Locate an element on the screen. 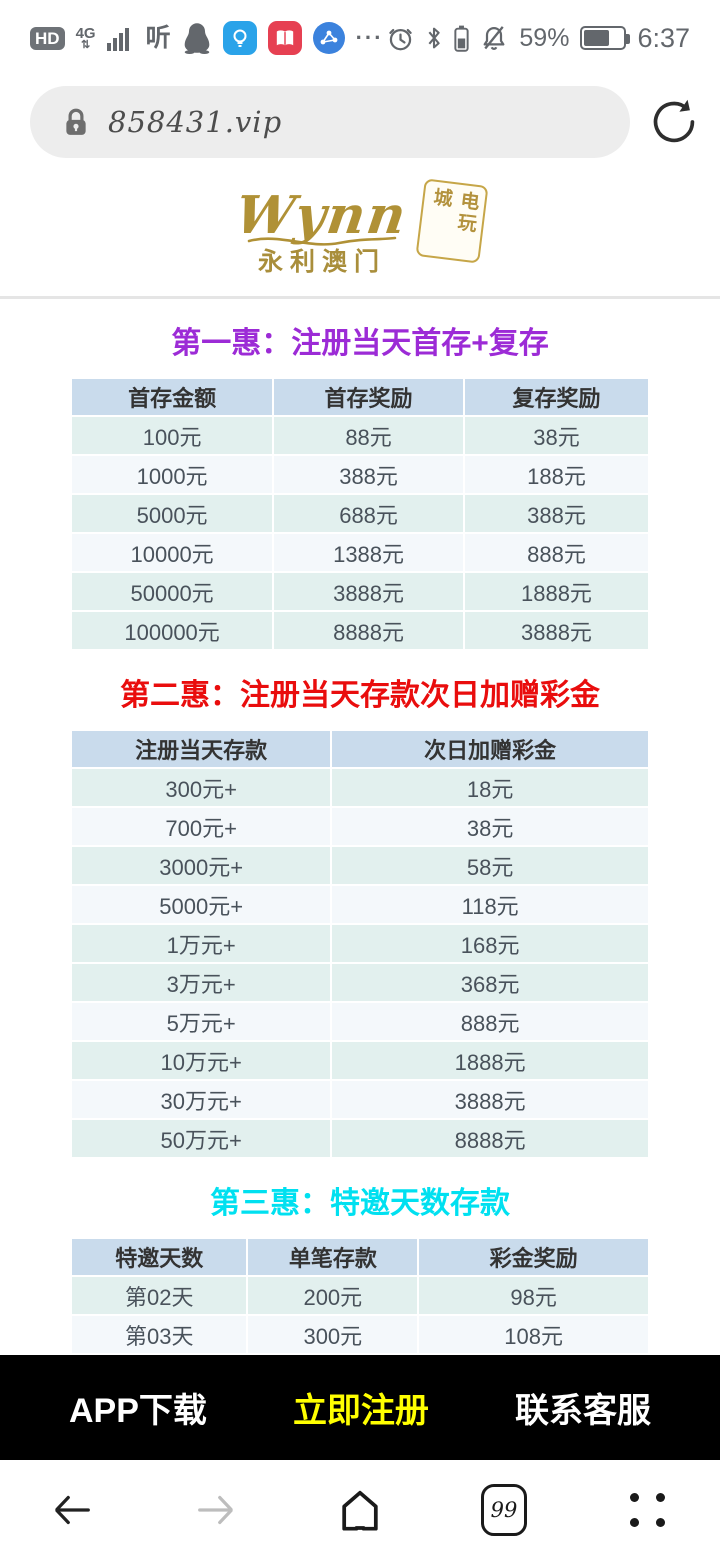  contact-support-button: 联系客服 is located at coordinates (582, 1411).